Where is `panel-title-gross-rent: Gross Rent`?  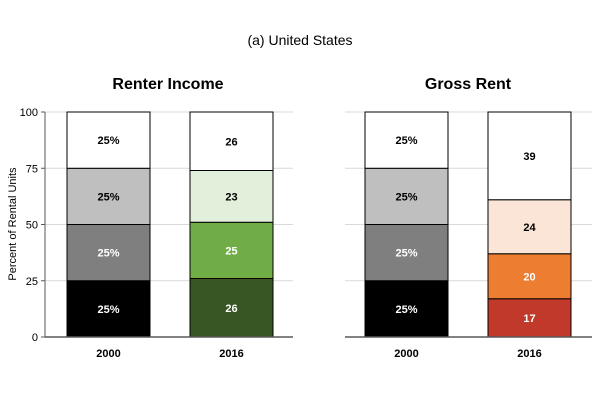 panel-title-gross-rent: Gross Rent is located at coordinates (468, 84).